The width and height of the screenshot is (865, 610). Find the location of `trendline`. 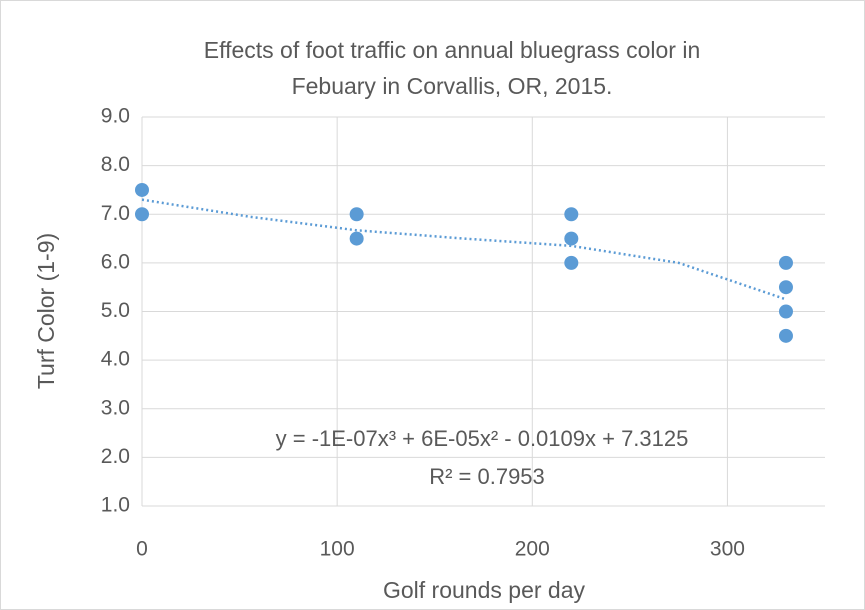

trendline is located at coordinates (464, 249).